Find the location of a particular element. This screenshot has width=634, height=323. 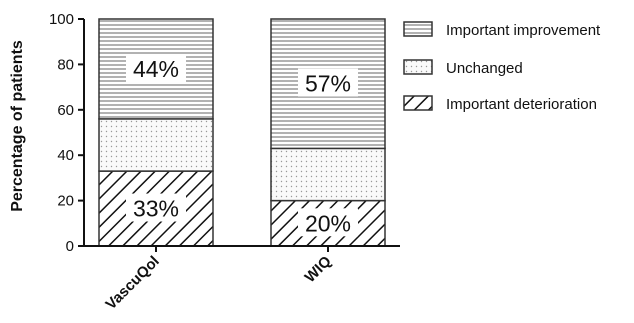

x-axis: VascuQol WIQ is located at coordinates (242, 279).